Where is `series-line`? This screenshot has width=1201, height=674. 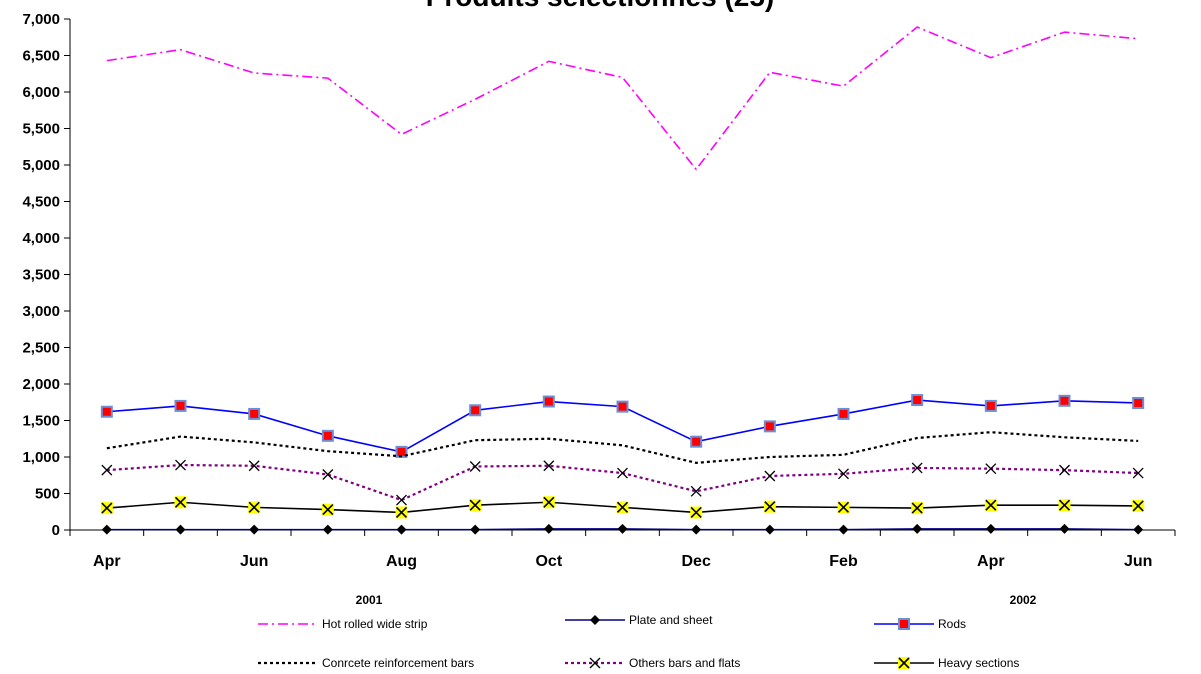 series-line is located at coordinates (622, 482).